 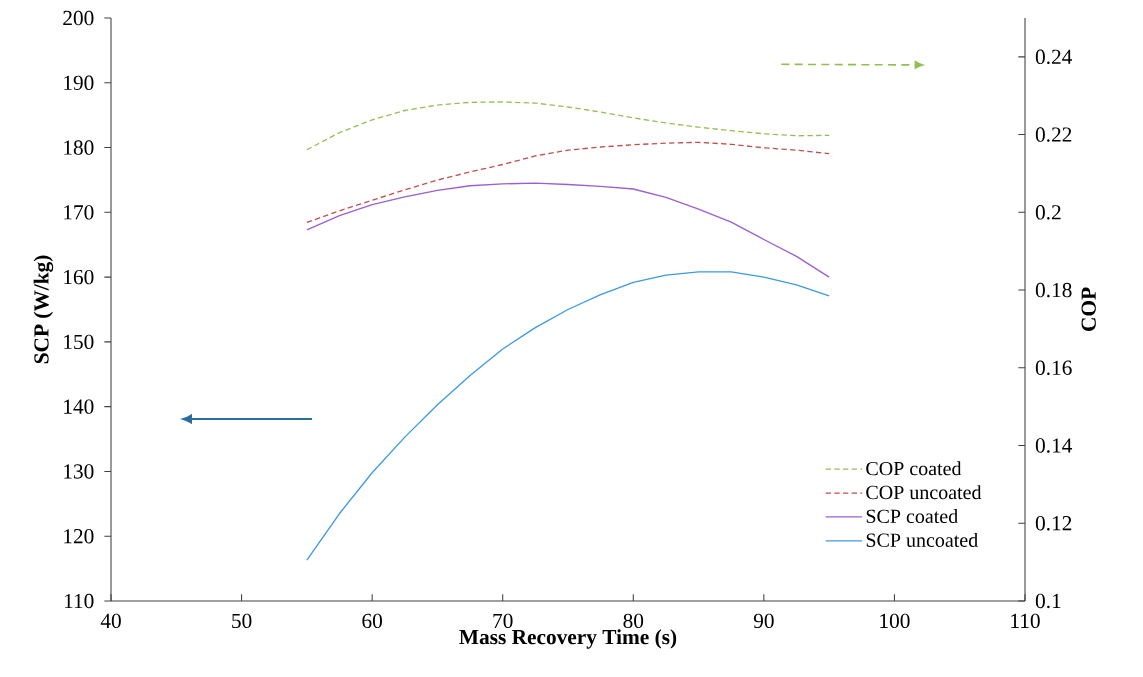 What do you see at coordinates (895, 621) in the screenshot?
I see `x-tick-label: 100` at bounding box center [895, 621].